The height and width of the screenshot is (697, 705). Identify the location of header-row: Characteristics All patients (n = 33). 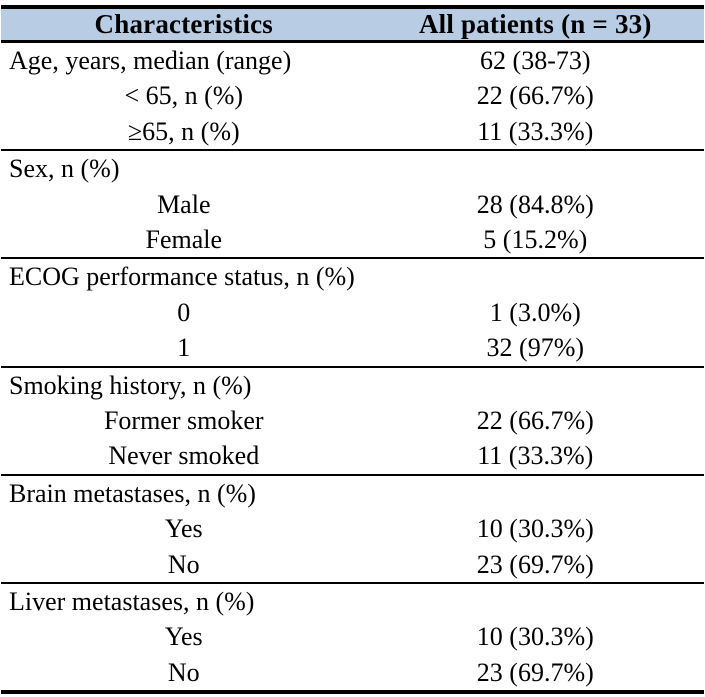
(352, 25).